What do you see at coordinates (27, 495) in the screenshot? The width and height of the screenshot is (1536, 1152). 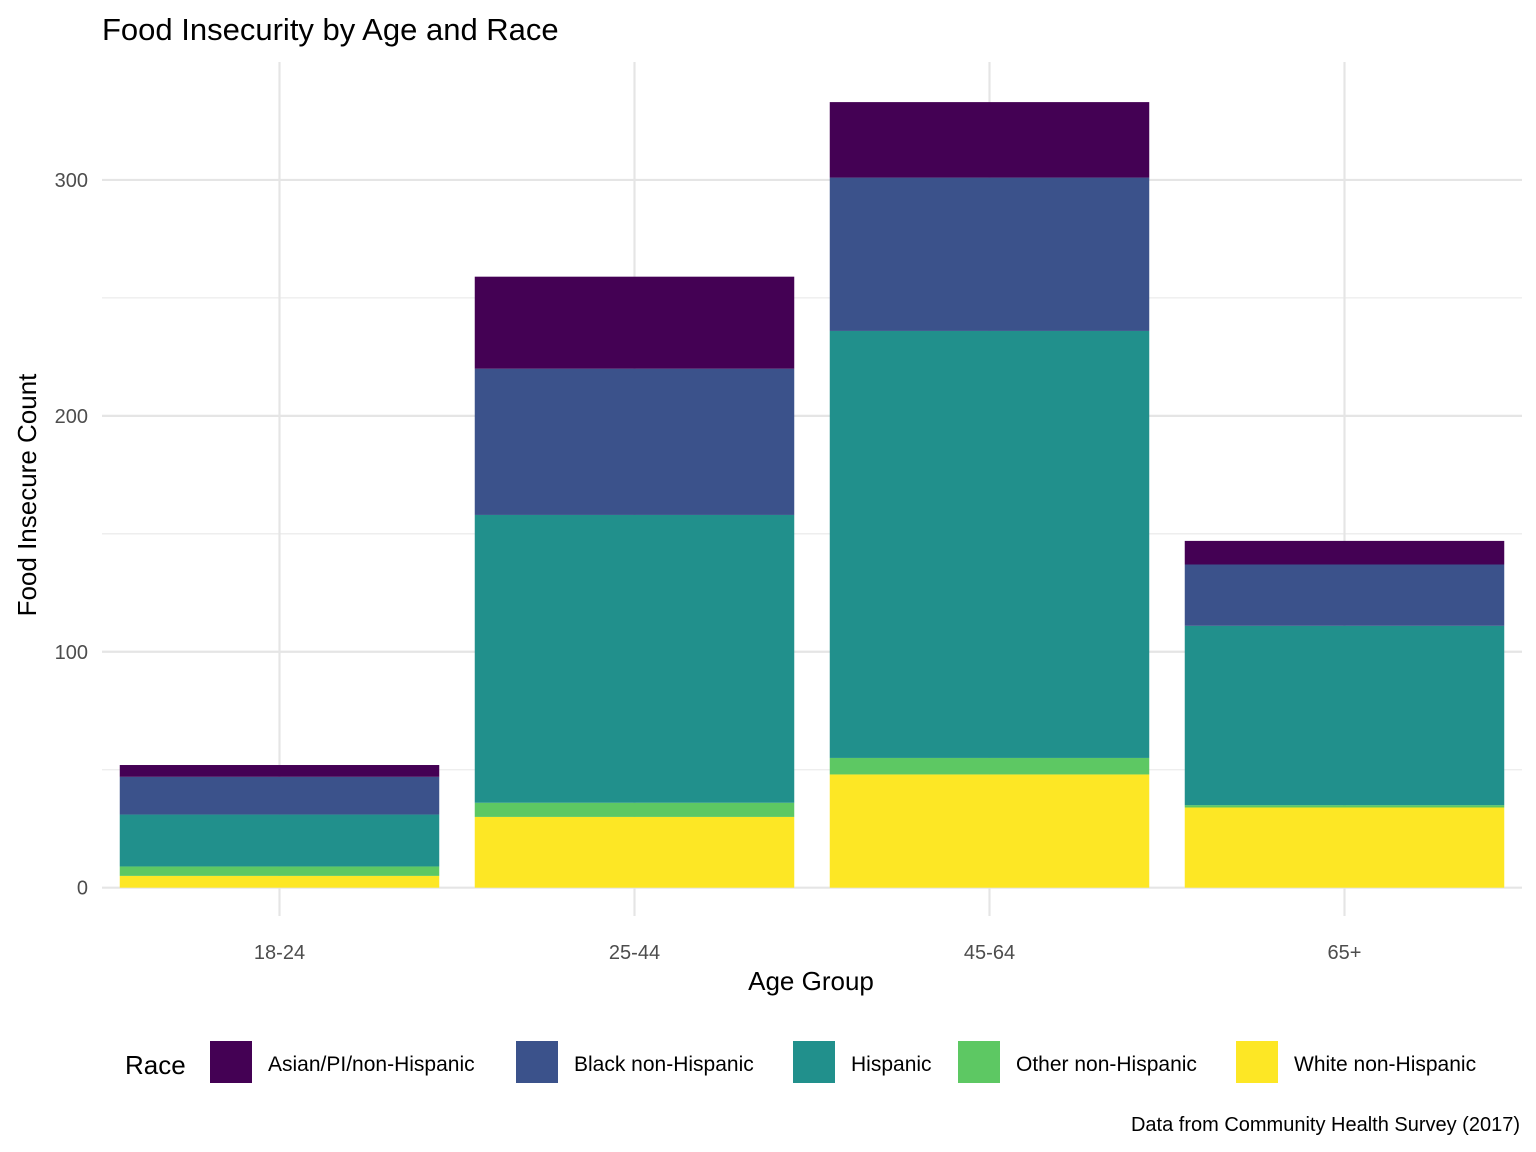 I see `y-axis-title: Food Insecure Count` at bounding box center [27, 495].